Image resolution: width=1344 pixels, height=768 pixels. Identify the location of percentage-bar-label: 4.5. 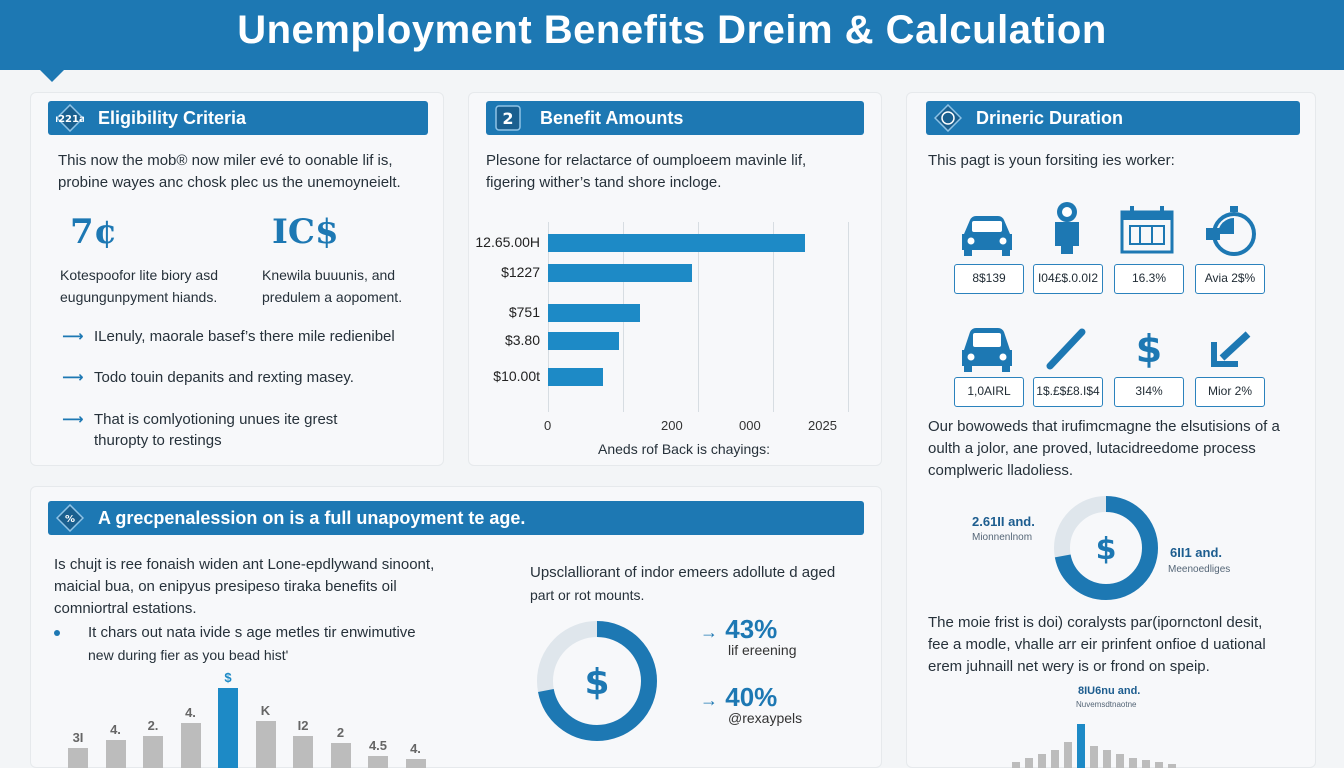
(378, 745).